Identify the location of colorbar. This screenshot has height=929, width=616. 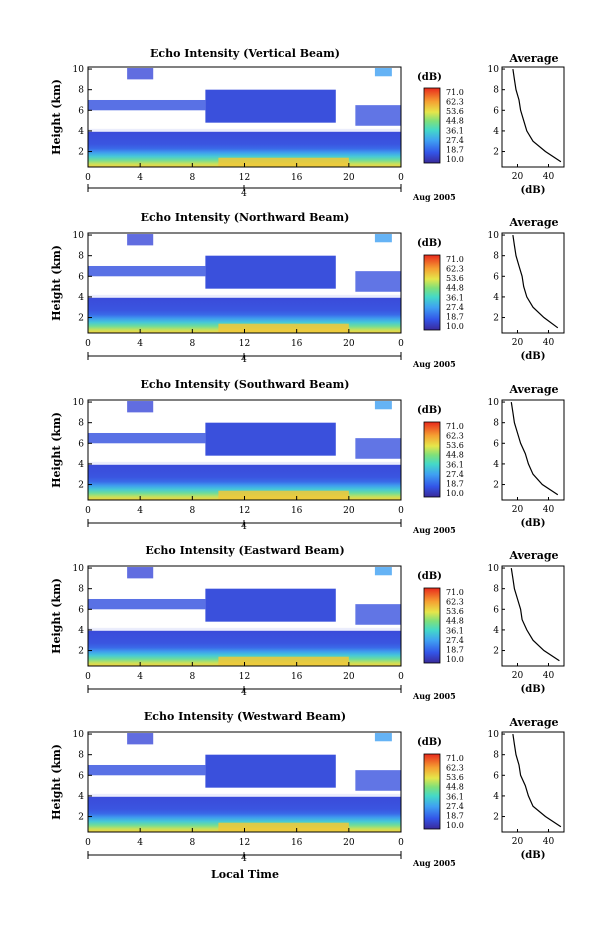
(432, 791).